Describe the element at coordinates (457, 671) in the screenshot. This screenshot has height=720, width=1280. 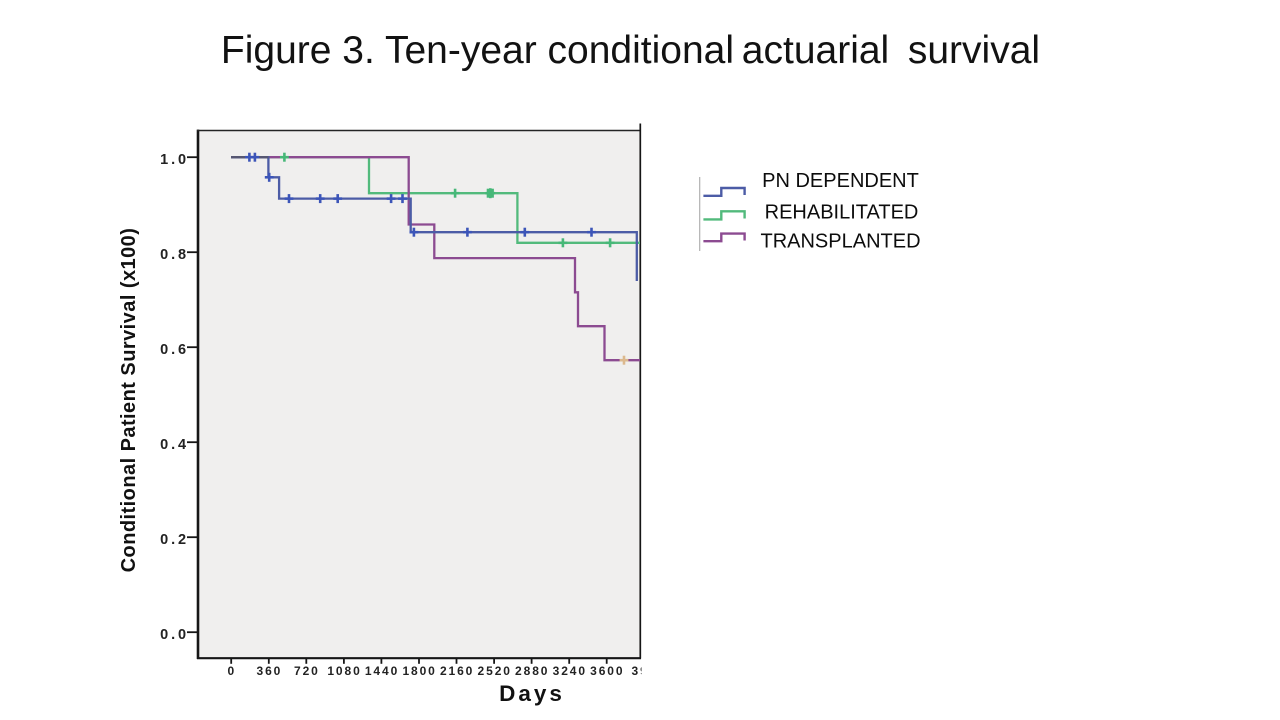
I see `svg-text: 2160` at that location.